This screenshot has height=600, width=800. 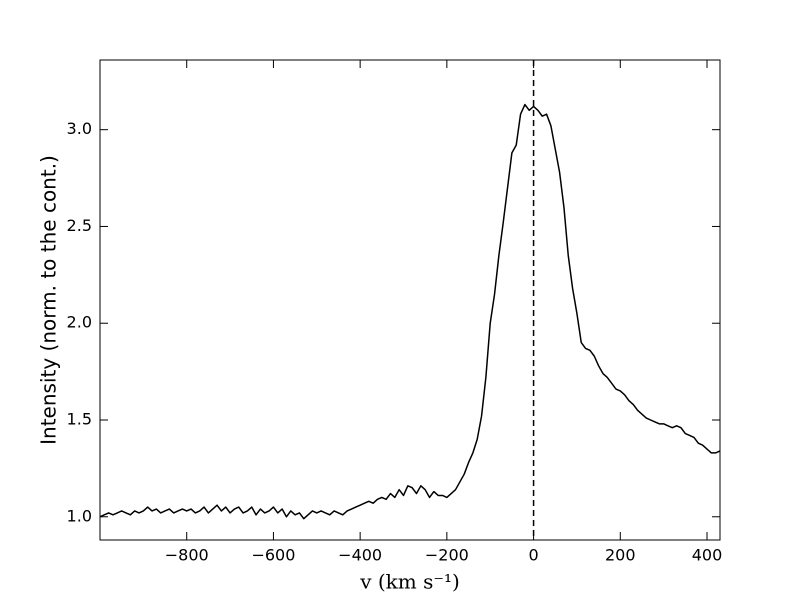 I want to click on y-tick-label: 2.0, so click(x=79, y=322).